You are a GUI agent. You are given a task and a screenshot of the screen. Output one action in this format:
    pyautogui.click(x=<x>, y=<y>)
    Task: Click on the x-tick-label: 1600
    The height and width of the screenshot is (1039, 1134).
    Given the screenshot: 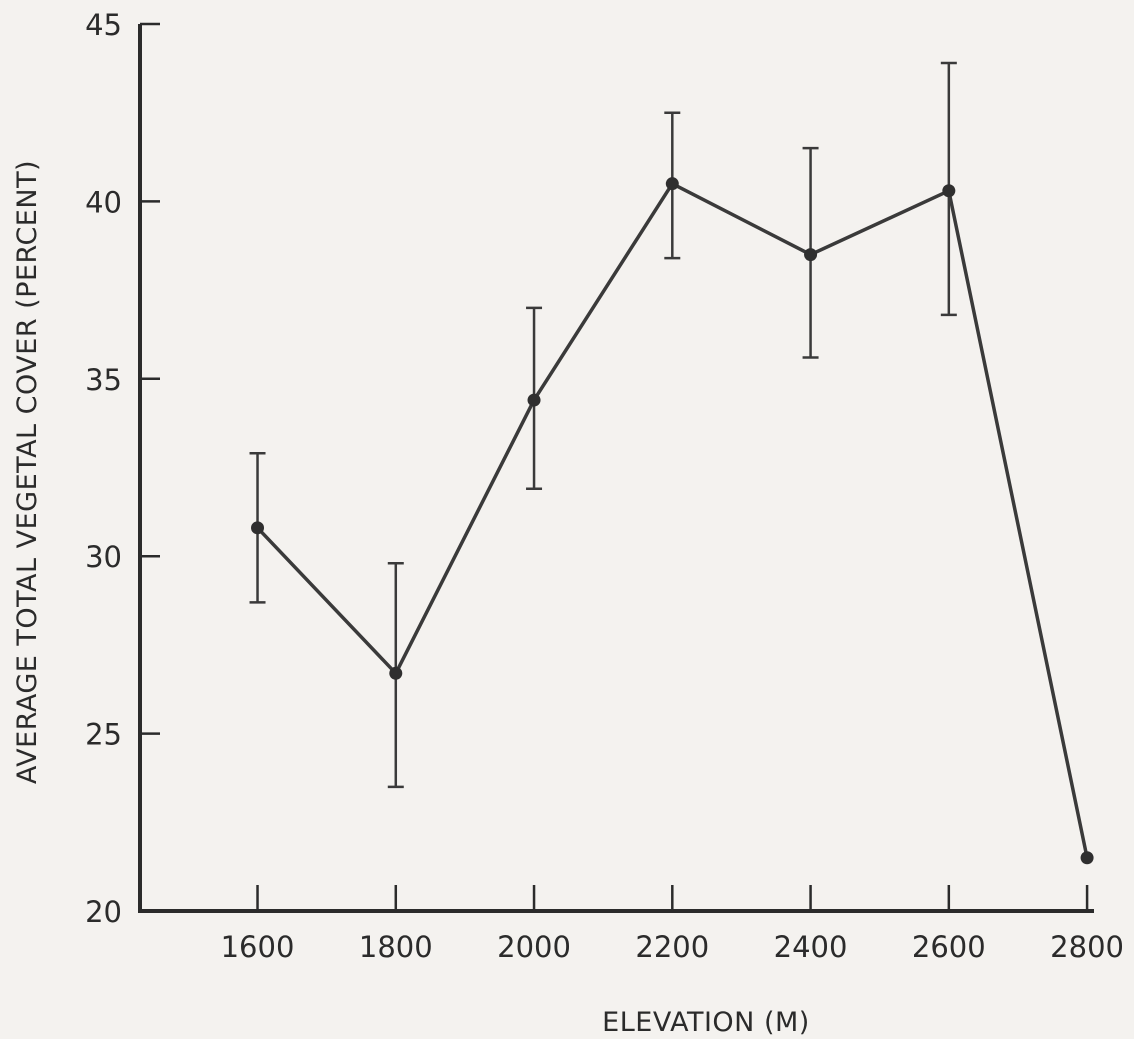 What is the action you would take?
    pyautogui.click(x=258, y=947)
    